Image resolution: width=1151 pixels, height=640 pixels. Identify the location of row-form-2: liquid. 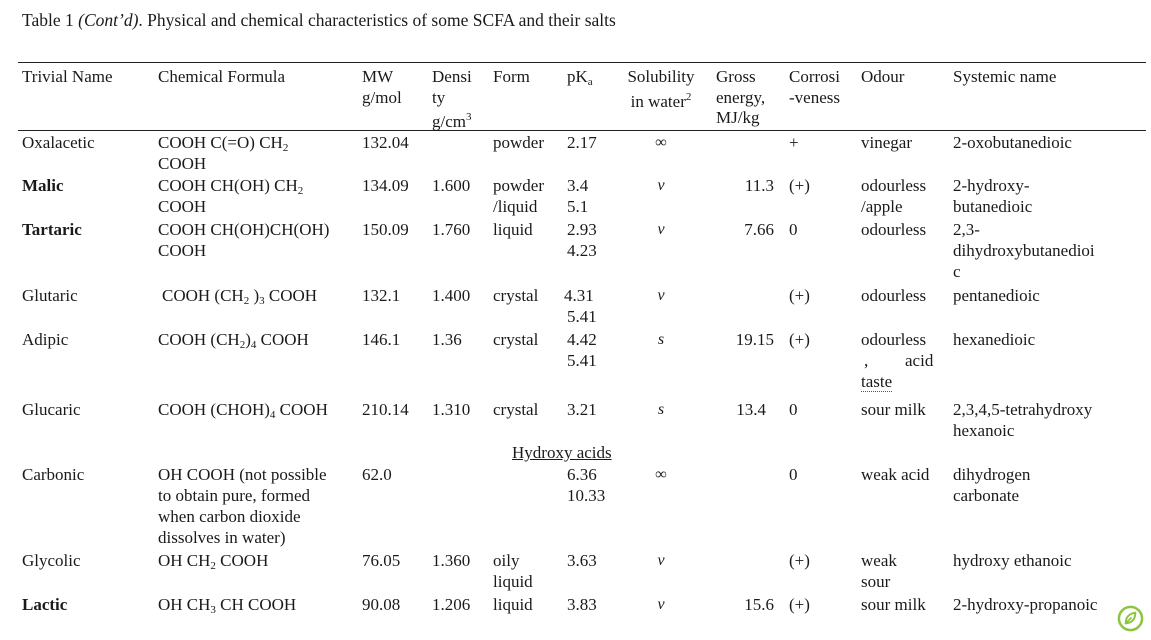
(513, 581).